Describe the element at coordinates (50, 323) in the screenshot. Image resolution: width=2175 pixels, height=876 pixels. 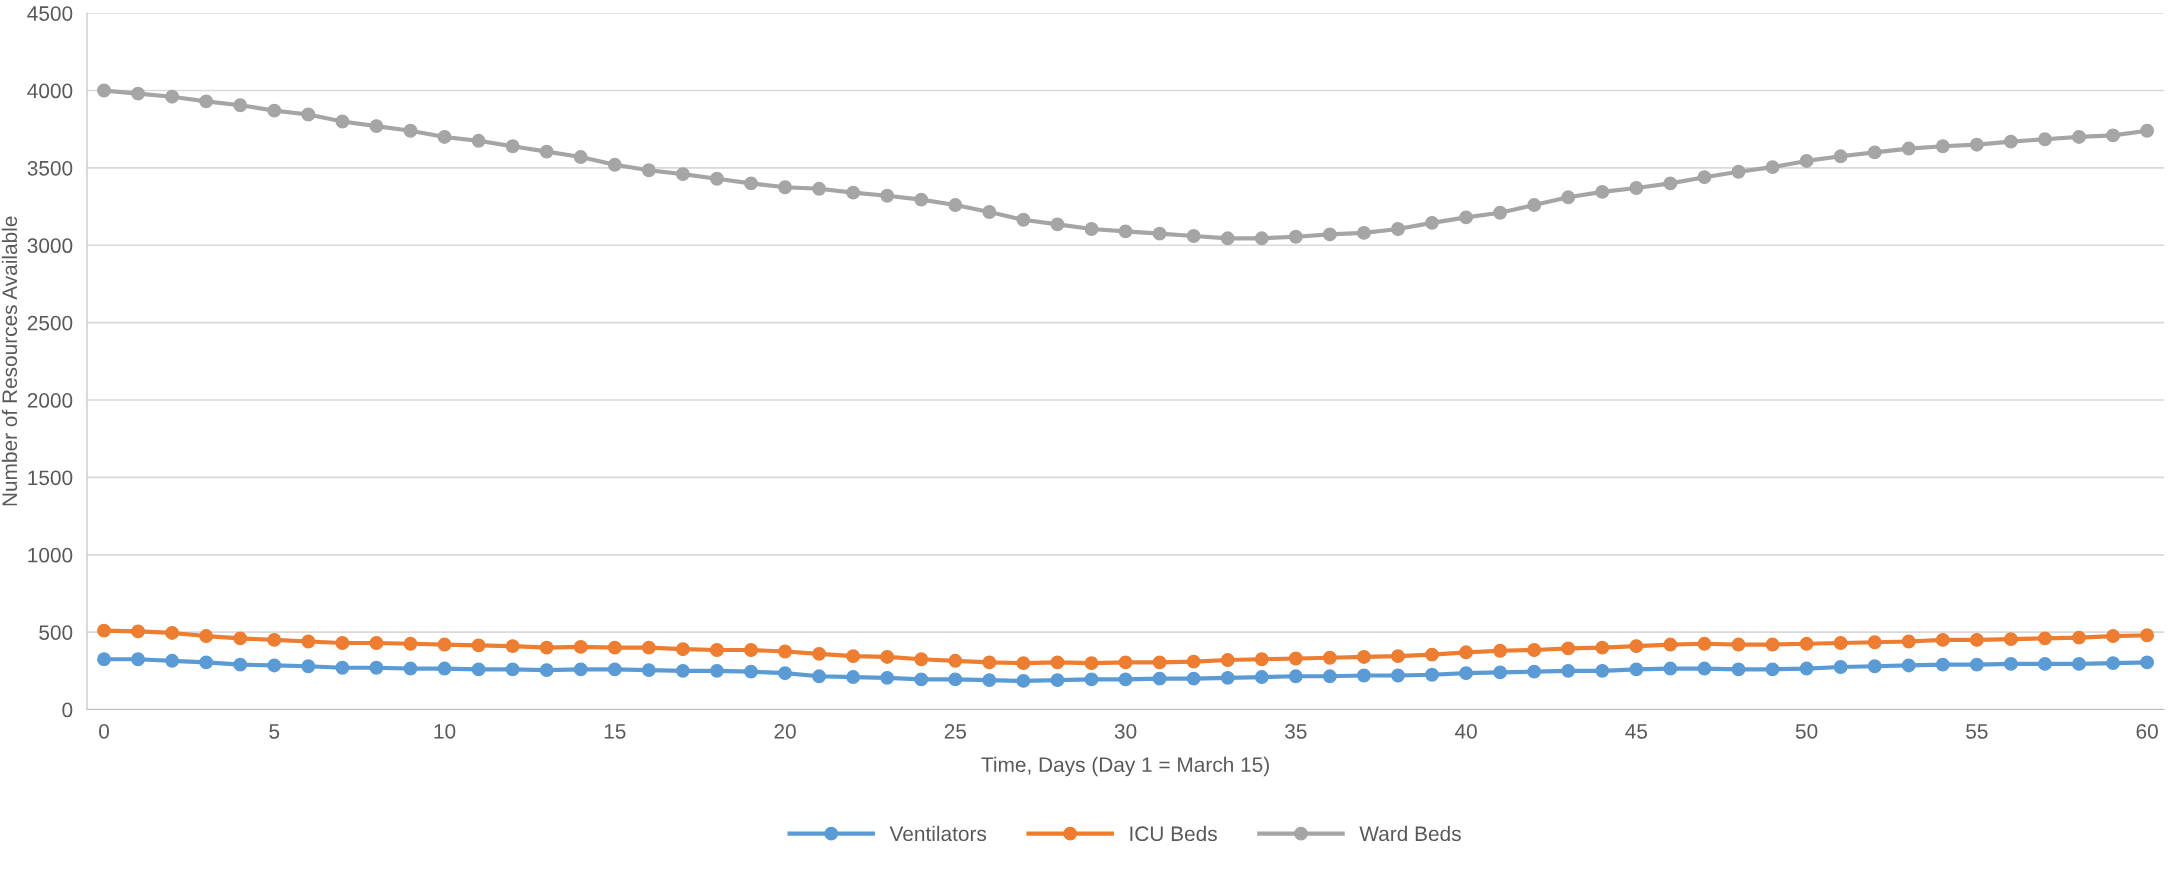
I see `y-tick-label: 2500` at that location.